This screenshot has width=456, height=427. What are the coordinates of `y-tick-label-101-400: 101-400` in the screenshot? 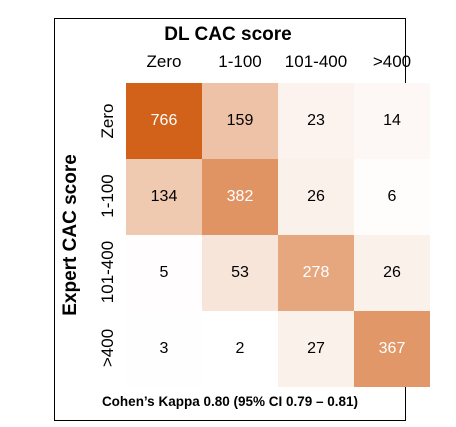 It's located at (107, 272).